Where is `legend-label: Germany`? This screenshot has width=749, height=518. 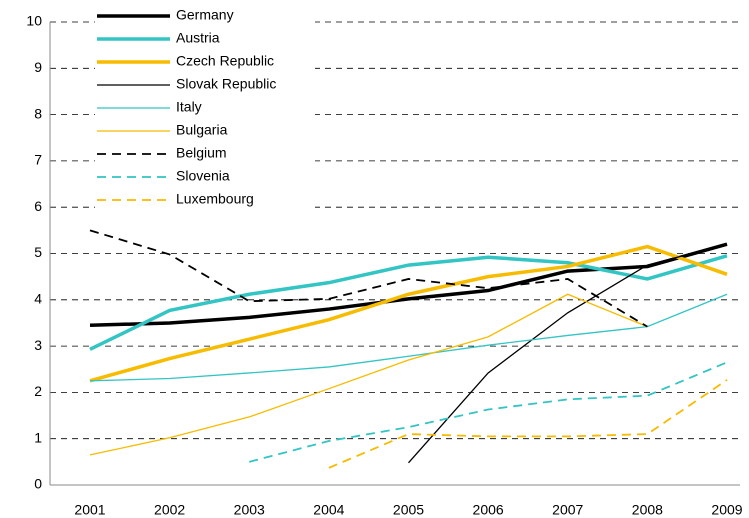 legend-label: Germany is located at coordinates (205, 15).